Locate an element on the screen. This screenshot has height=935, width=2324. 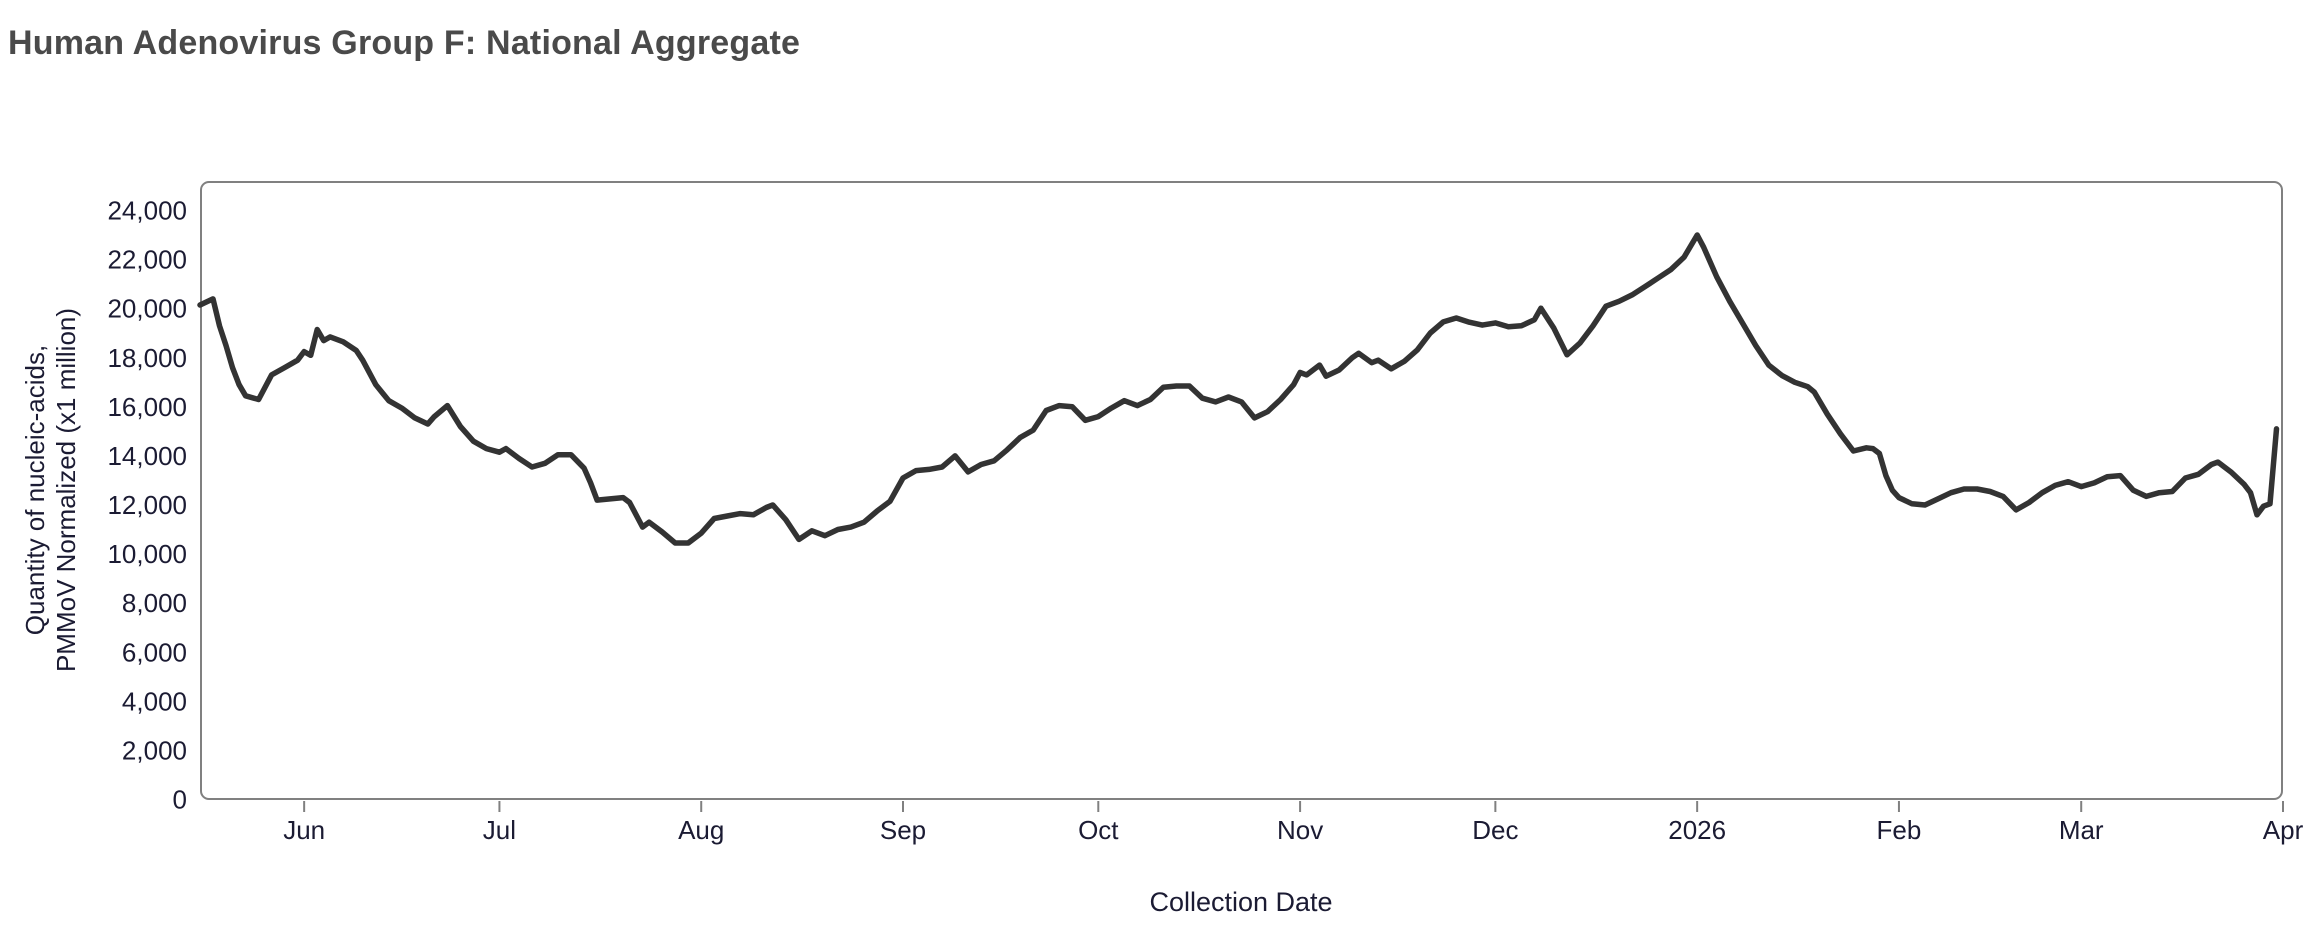
x-tick-label: Mar is located at coordinates (2081, 830).